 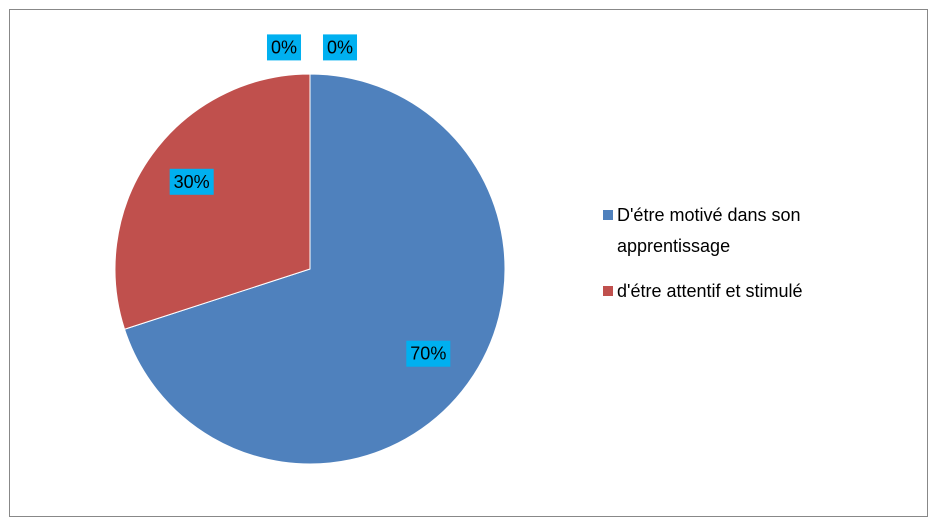 I want to click on legend-entry: D'étre motivé dans son apprentissage, so click(x=718, y=231).